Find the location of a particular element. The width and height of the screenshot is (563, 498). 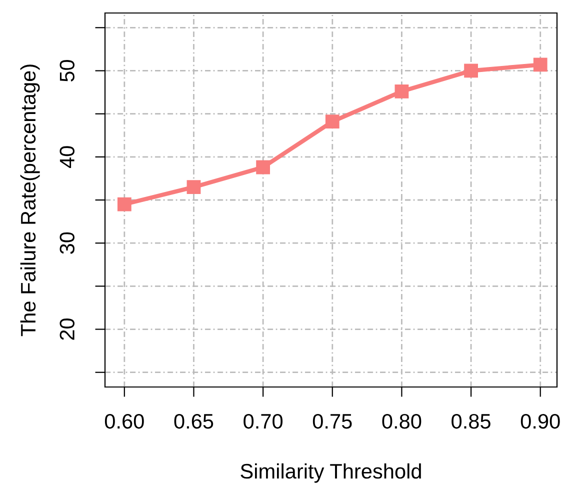

y-axis-title: The Failure Rate(percentage) is located at coordinates (30, 200).